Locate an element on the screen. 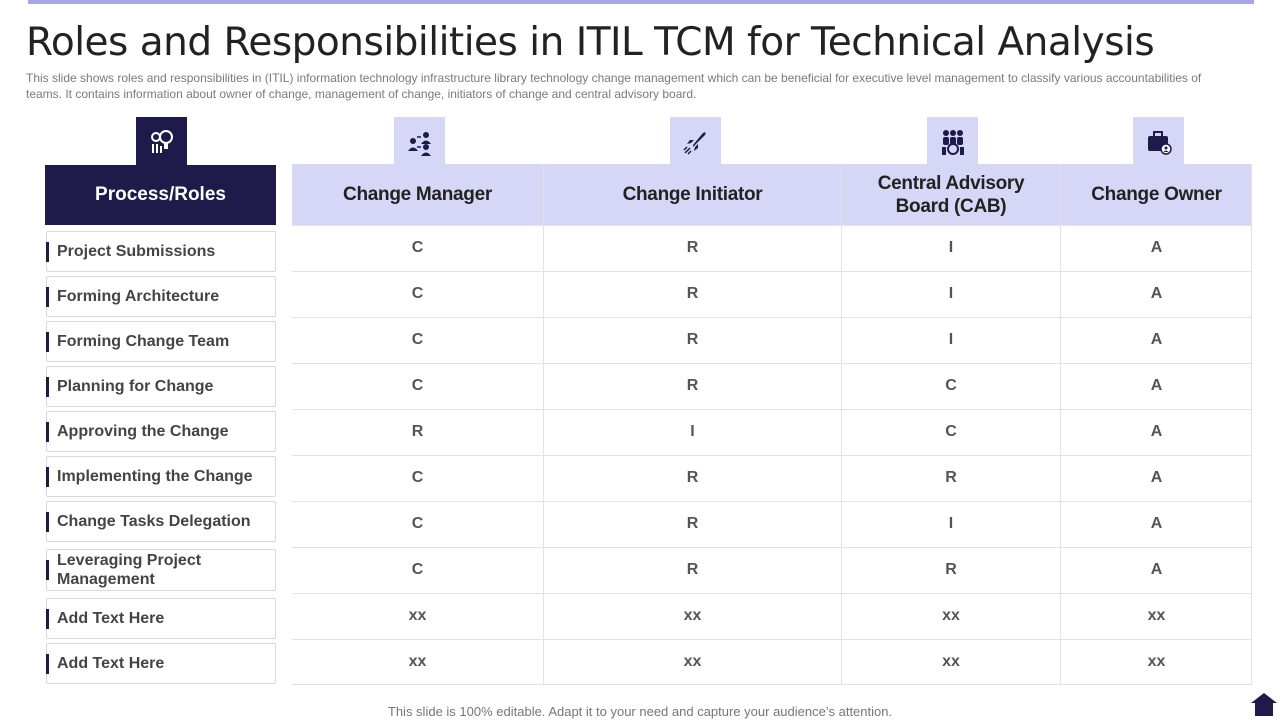 The image size is (1280, 720). role-item: Leveraging Project Management is located at coordinates (161, 570).